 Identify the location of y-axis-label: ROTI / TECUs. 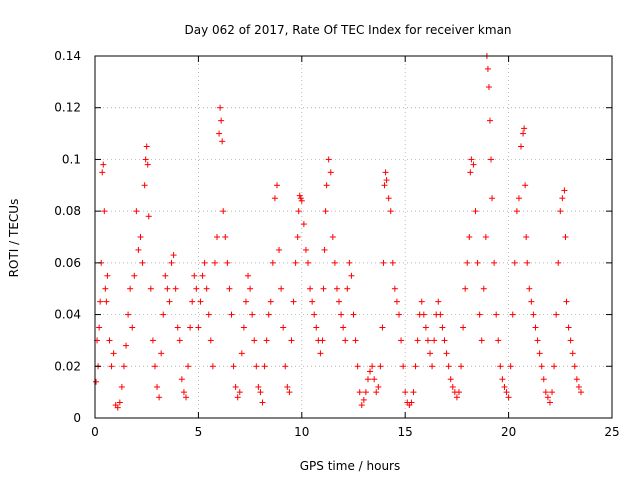
(14, 238).